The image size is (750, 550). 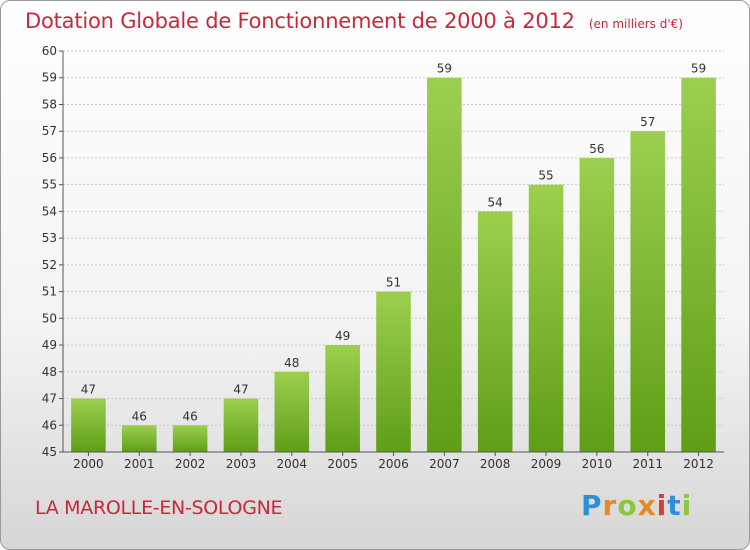 I want to click on data-label: 56, so click(x=596, y=149).